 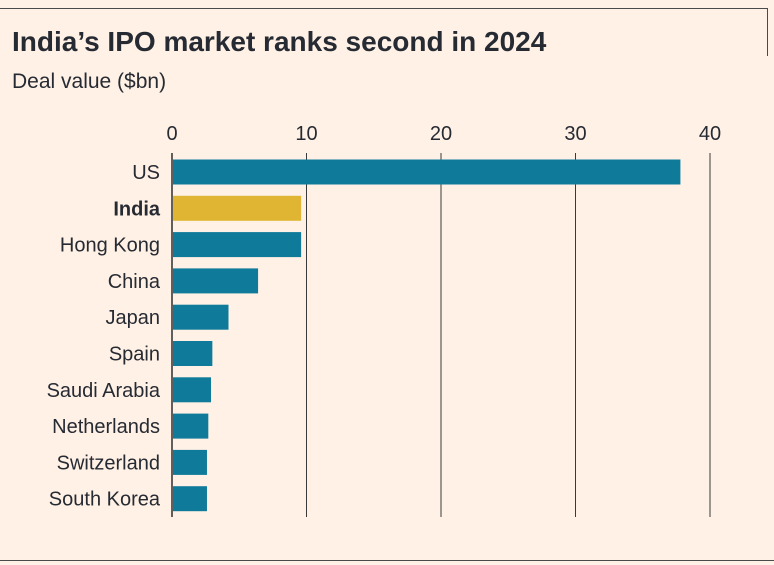 What do you see at coordinates (104, 391) in the screenshot?
I see `category-label: Saudi Arabia` at bounding box center [104, 391].